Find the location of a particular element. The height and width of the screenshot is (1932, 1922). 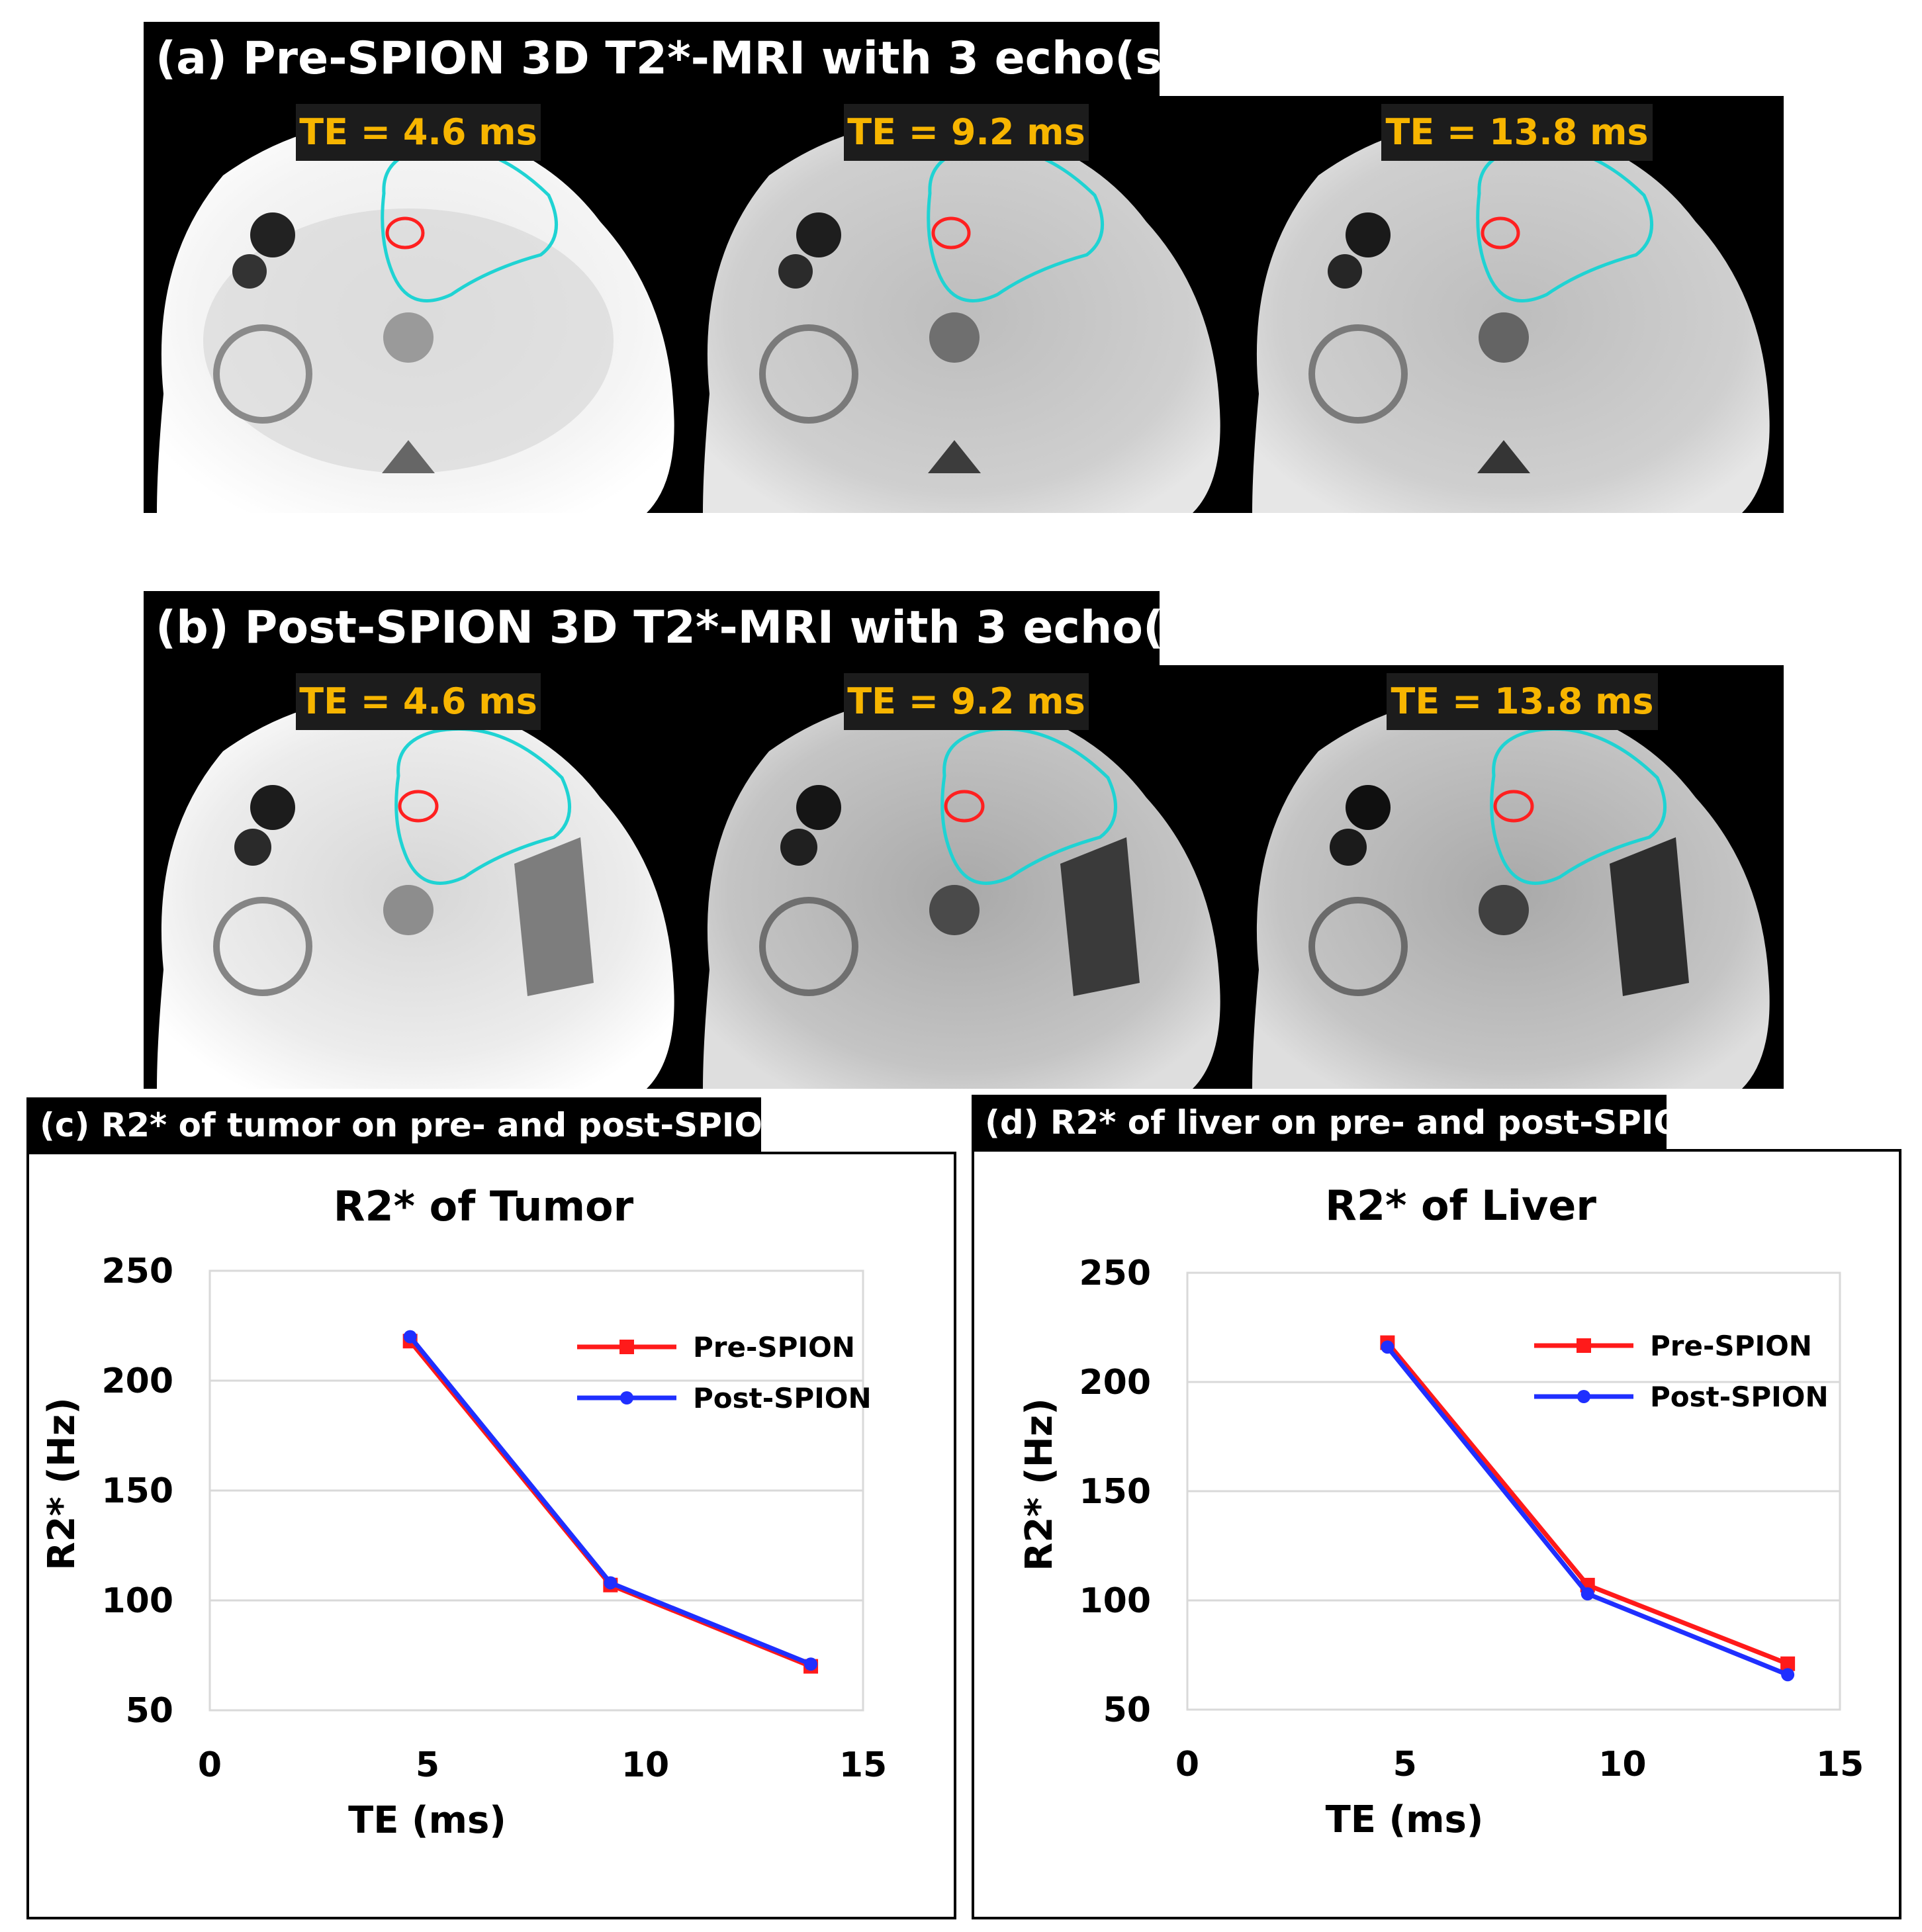

scan-pre-te2 is located at coordinates (962, 316).